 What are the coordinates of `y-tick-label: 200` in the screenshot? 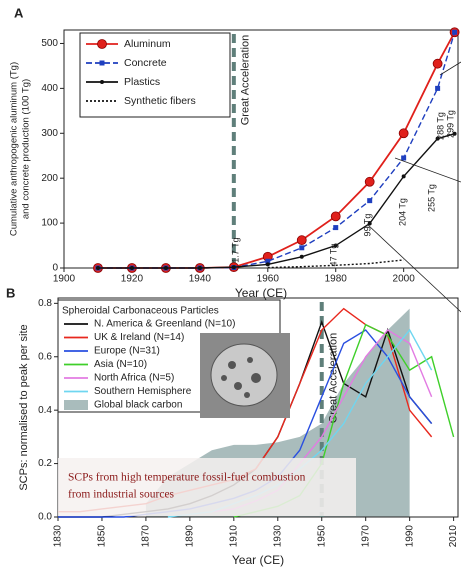 It's located at (49, 178).